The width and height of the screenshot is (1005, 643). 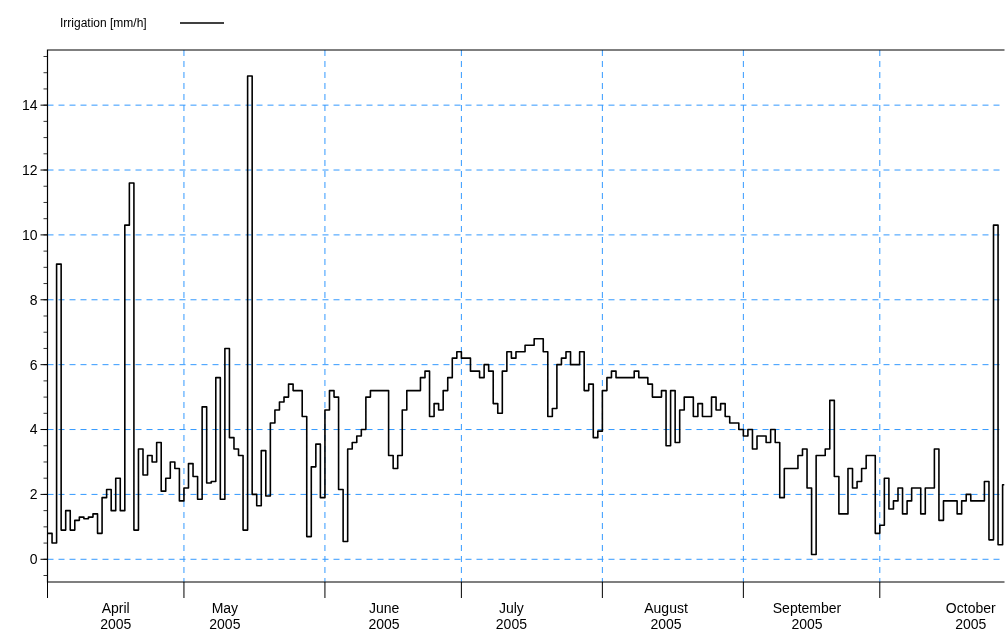 I want to click on text: Irrigation [mm/h], so click(x=103, y=23).